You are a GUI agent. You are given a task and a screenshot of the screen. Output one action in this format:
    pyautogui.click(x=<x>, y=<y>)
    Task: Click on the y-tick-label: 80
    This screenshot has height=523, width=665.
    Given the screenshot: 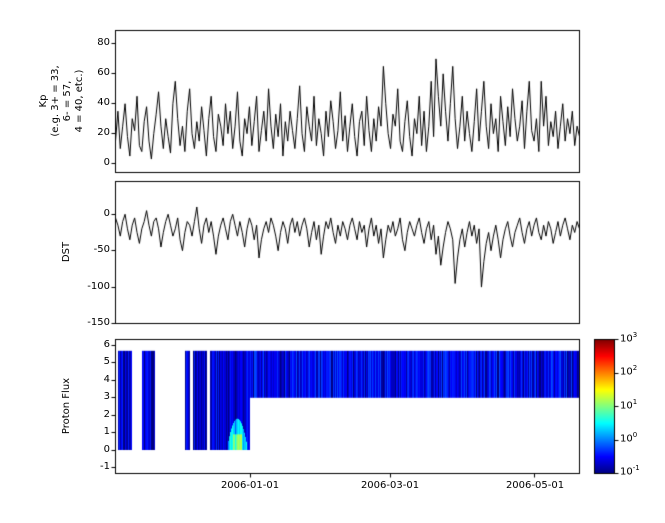 What is the action you would take?
    pyautogui.click(x=103, y=42)
    